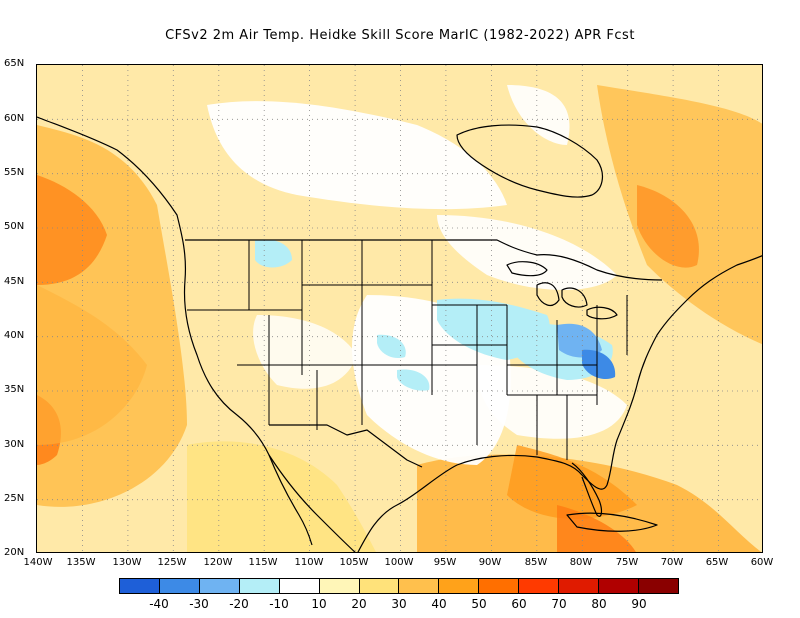 This screenshot has width=800, height=618. I want to click on colorbar-tick-label: 90, so click(639, 604).